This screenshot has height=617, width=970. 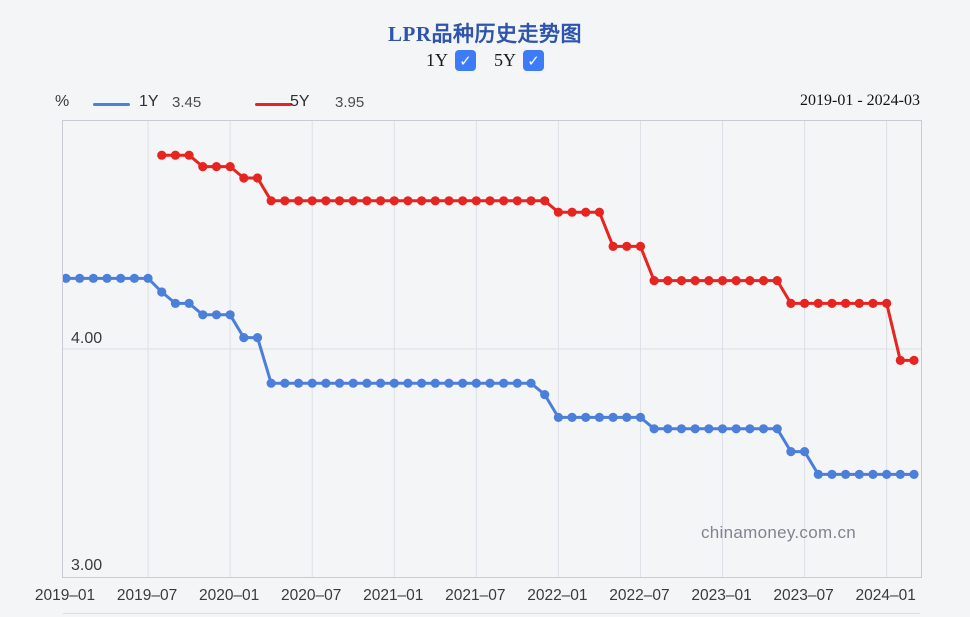 What do you see at coordinates (149, 101) in the screenshot?
I see `legend-label-1y: 1Y` at bounding box center [149, 101].